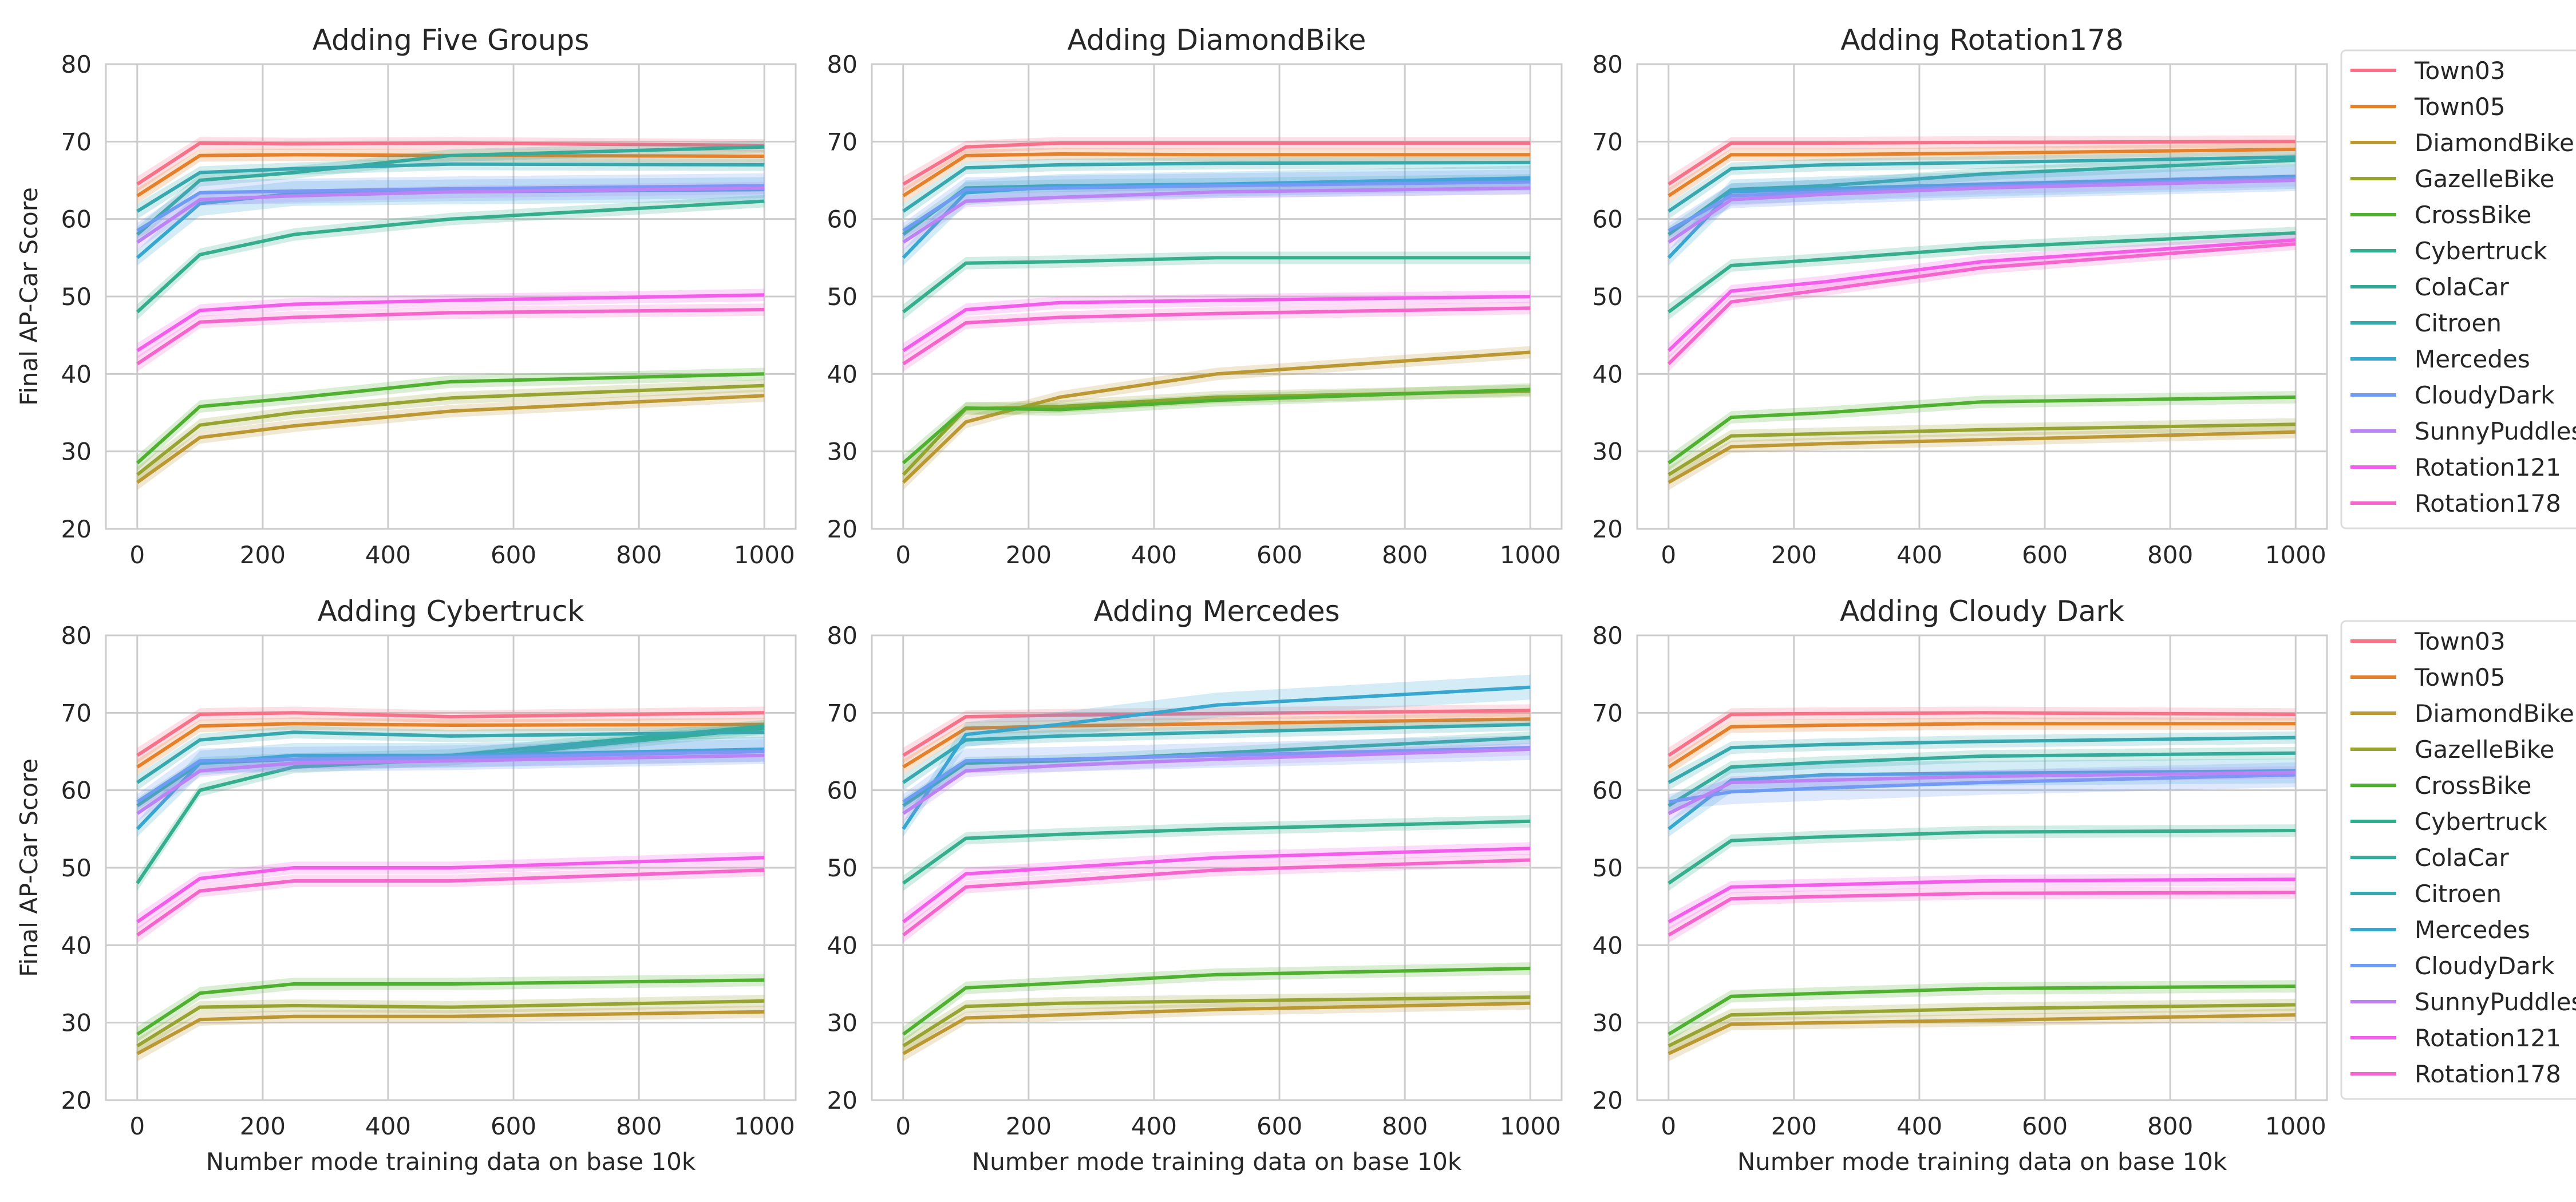  I want to click on line-cloudydark, so click(450, 208).